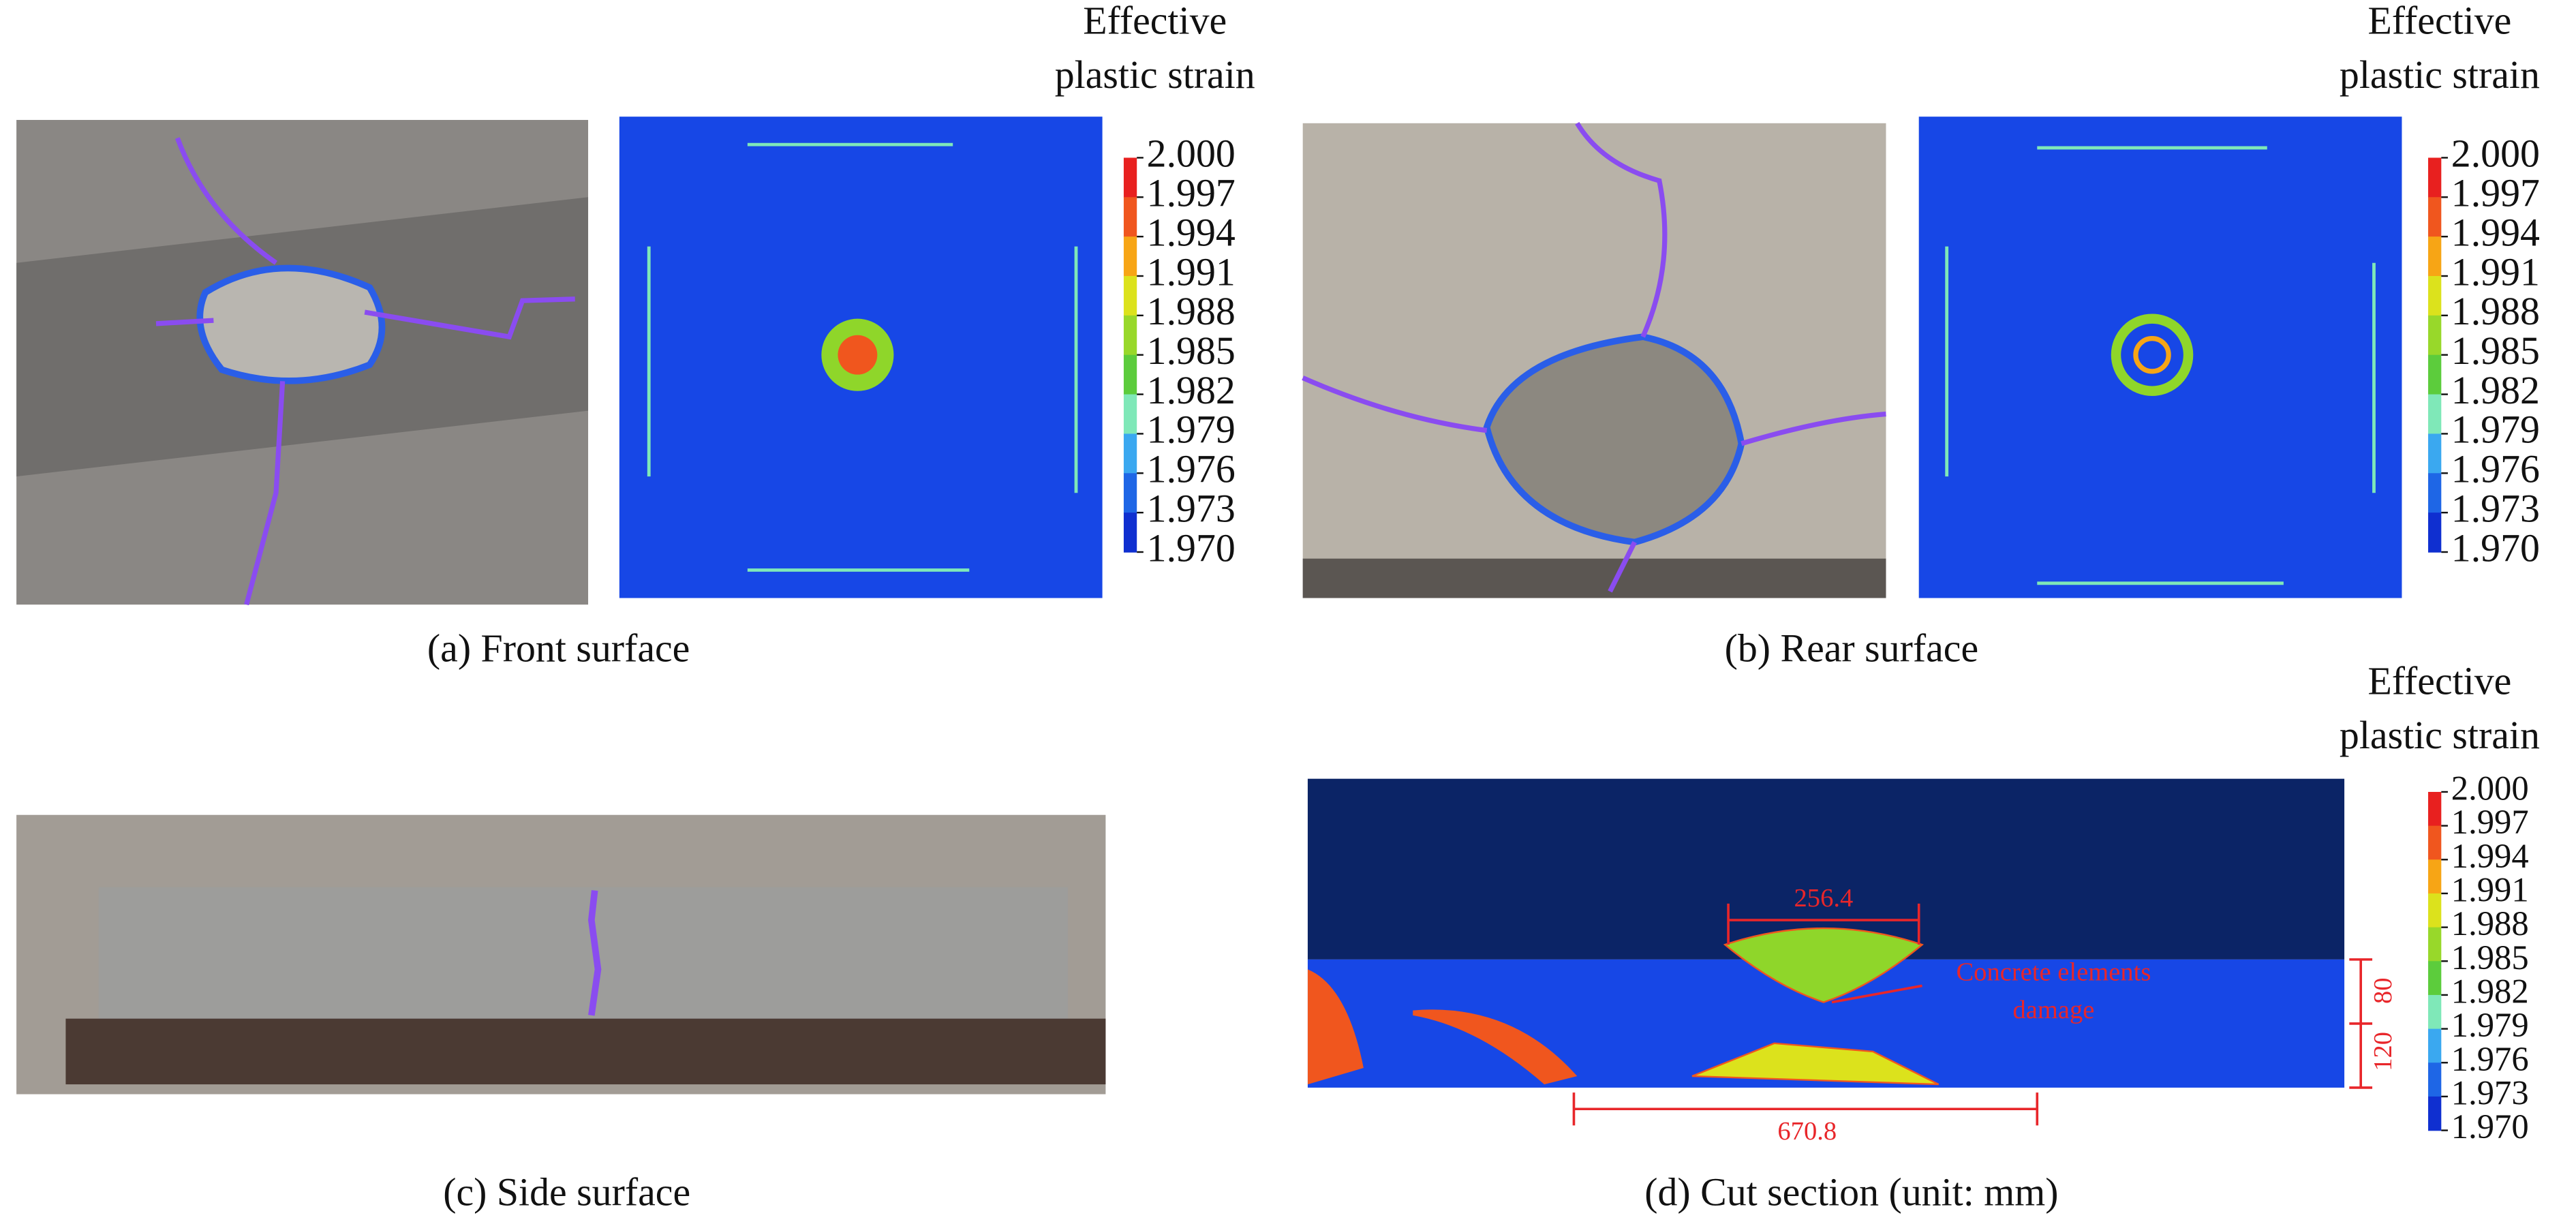  What do you see at coordinates (2383, 1051) in the screenshot?
I see `dim-label: 120` at bounding box center [2383, 1051].